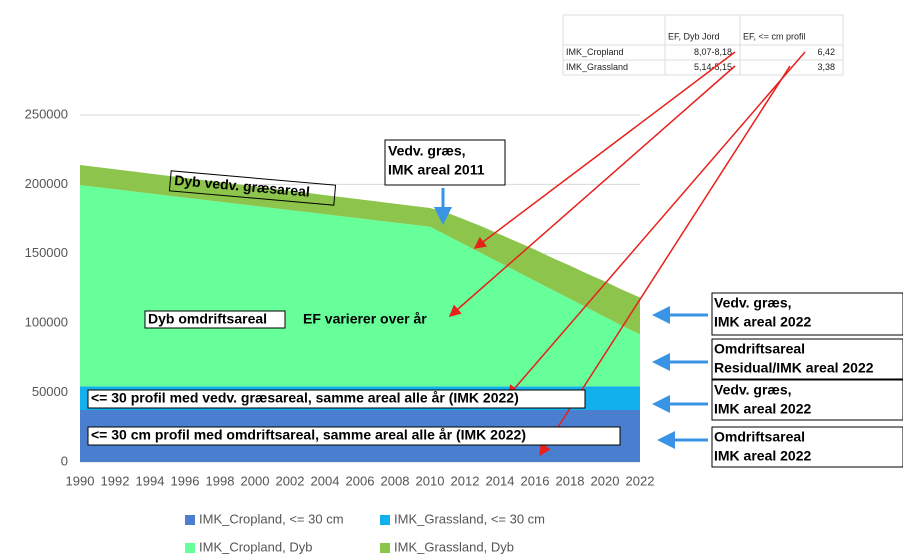 The height and width of the screenshot is (559, 903). What do you see at coordinates (207, 319) in the screenshot?
I see `annotation-text: Dyb omdriftsareal` at bounding box center [207, 319].